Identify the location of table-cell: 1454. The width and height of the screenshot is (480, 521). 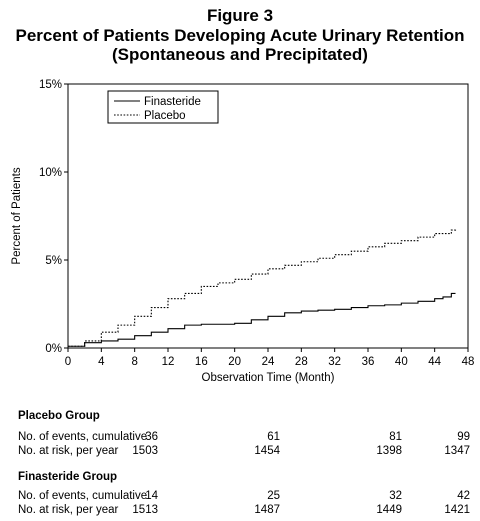
(267, 451).